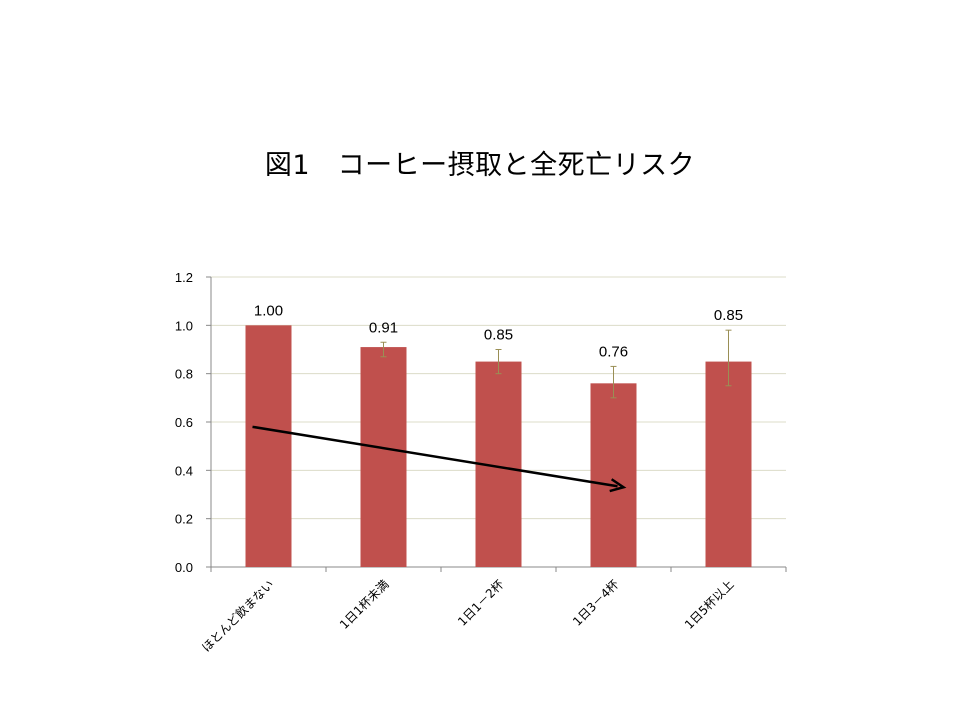  What do you see at coordinates (364, 604) in the screenshot?
I see `x-tick-label: 1日1杯未満` at bounding box center [364, 604].